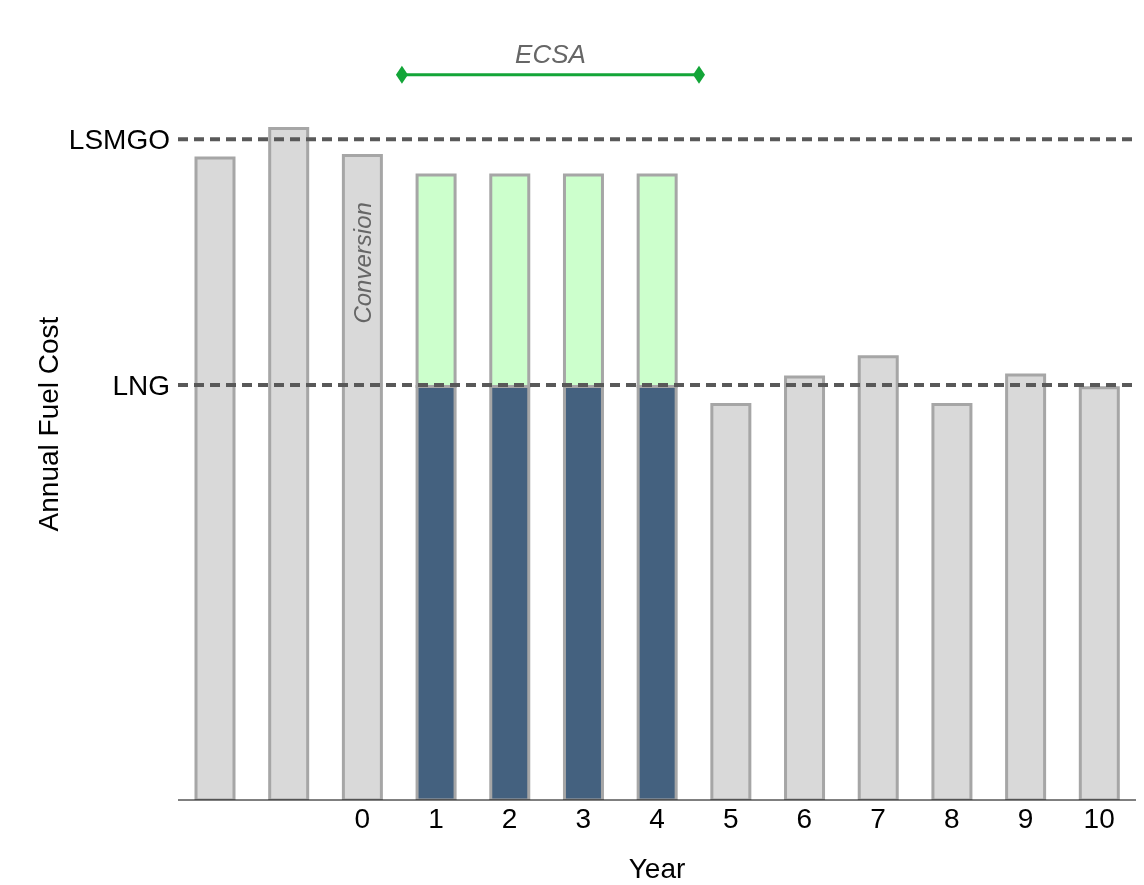 The height and width of the screenshot is (885, 1144). Describe the element at coordinates (657, 818) in the screenshot. I see `x-tick-label: 4` at that location.